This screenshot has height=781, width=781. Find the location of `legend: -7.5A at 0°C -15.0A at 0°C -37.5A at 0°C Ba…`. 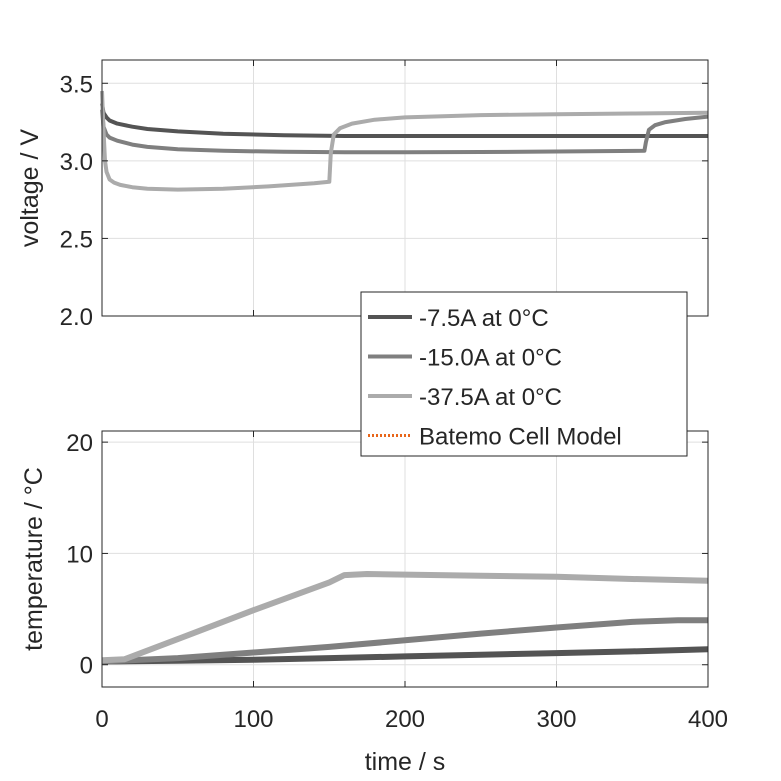

legend: -7.5A at 0°C -15.0A at 0°C -37.5A at 0°C Ba… is located at coordinates (524, 374).